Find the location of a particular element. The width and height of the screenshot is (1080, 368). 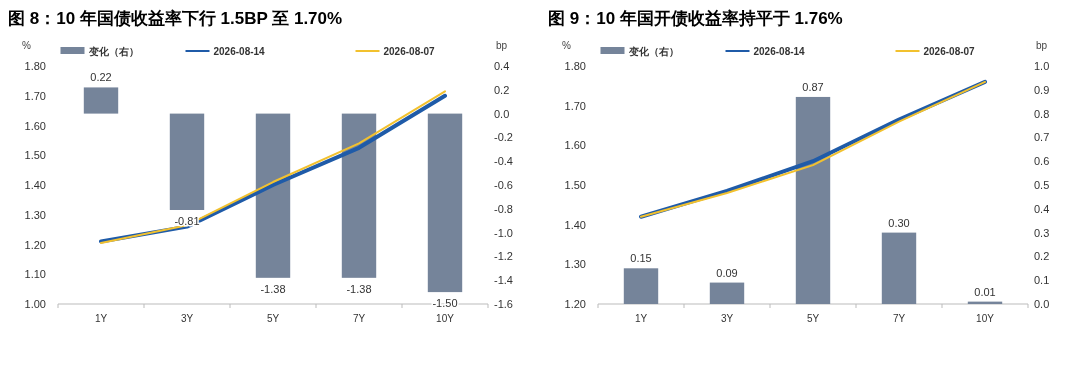

y2-tick-label: -1.6 is located at coordinates (503, 304).